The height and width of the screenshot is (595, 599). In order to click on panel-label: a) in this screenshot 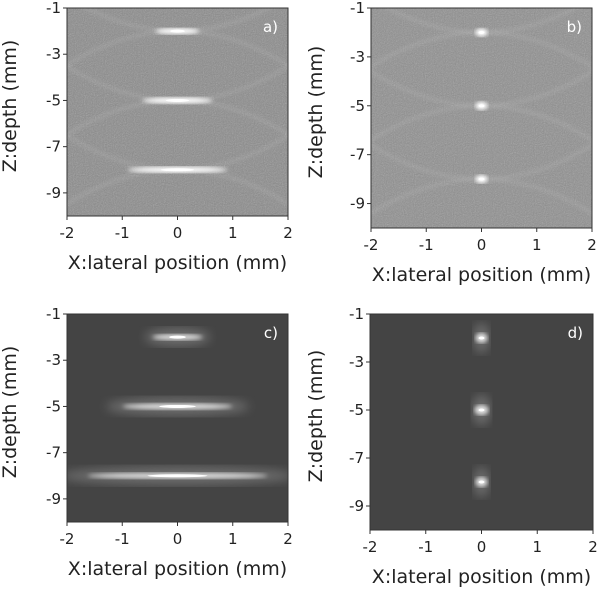, I will do `click(270, 27)`.